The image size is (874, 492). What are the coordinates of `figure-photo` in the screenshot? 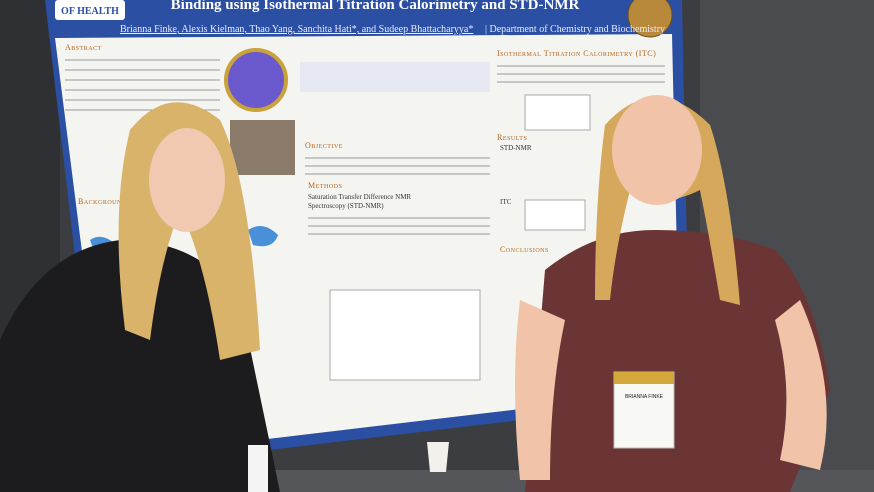 It's located at (262, 147).